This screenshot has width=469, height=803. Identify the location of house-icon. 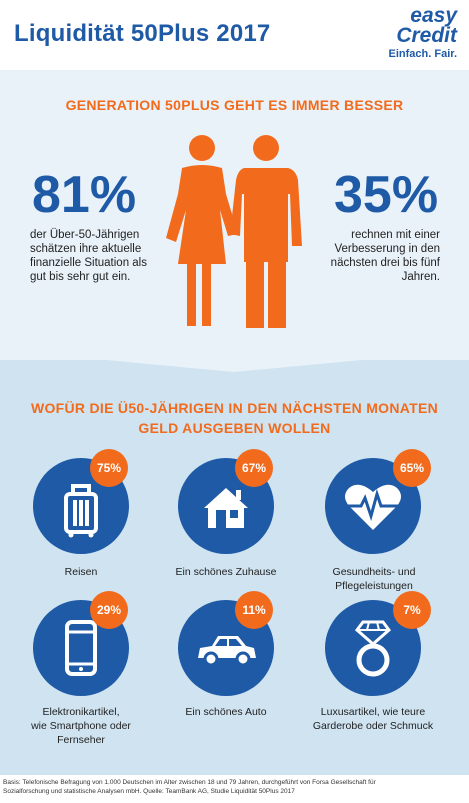
(226, 508).